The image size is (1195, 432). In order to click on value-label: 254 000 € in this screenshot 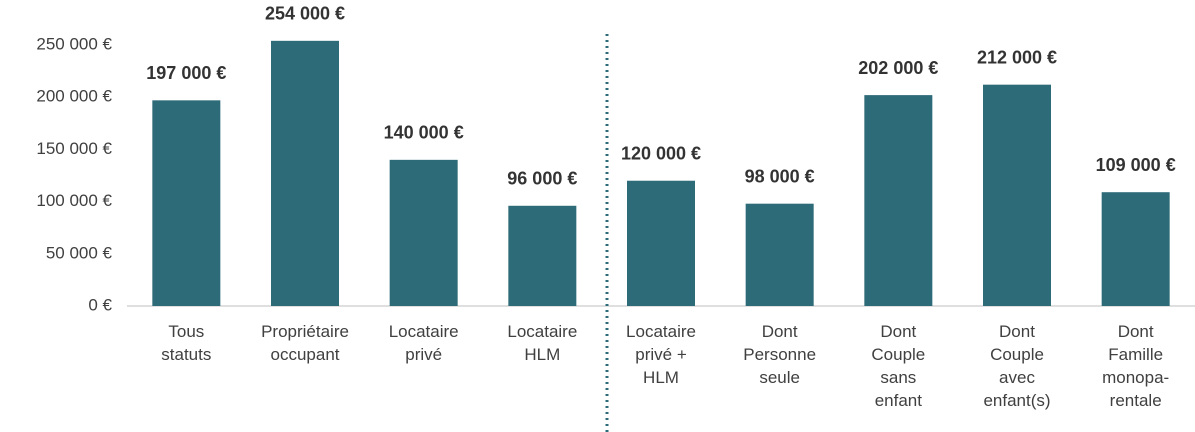, I will do `click(305, 14)`.